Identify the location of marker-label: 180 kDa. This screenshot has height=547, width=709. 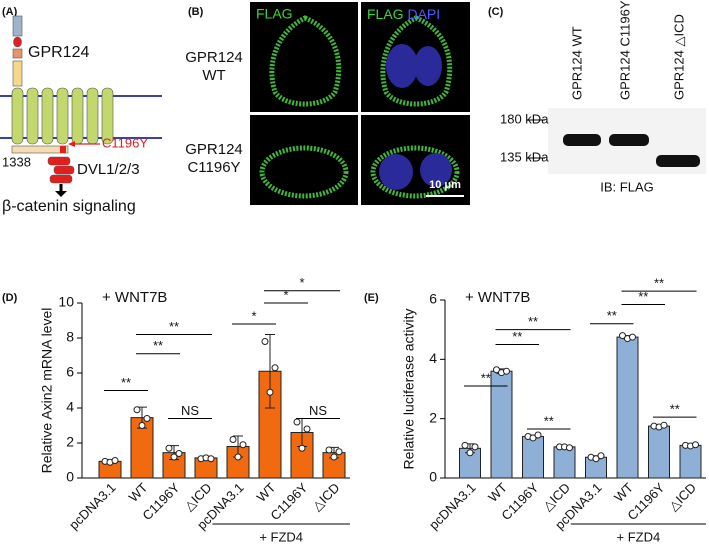
(524, 118).